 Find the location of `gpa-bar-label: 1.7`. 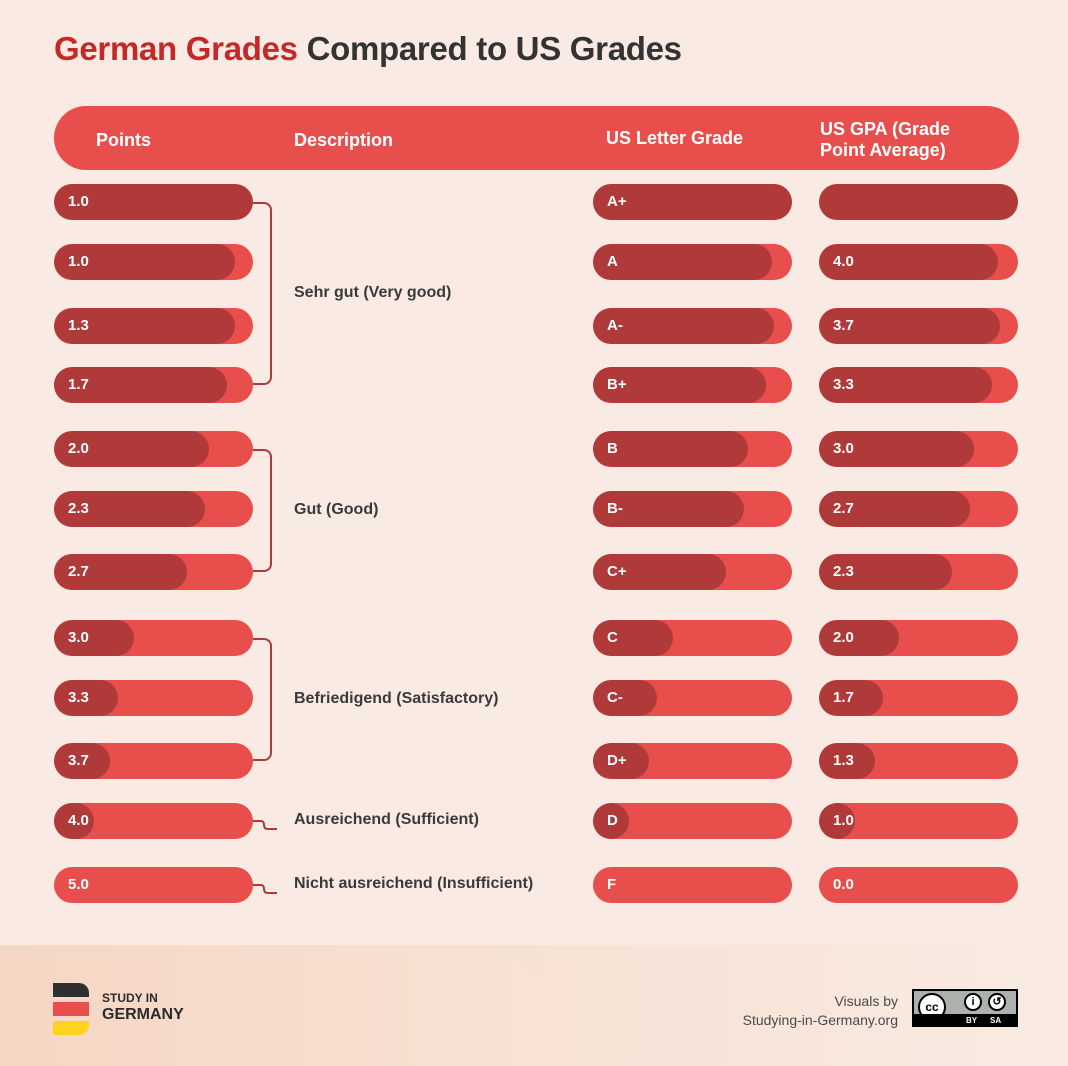

gpa-bar-label: 1.7 is located at coordinates (843, 697).